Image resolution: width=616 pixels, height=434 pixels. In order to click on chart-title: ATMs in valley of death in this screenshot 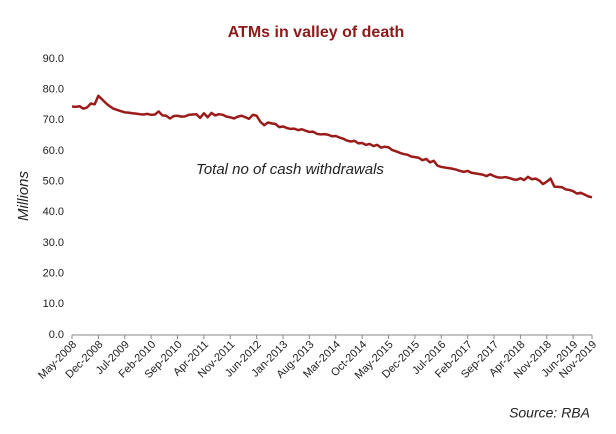, I will do `click(316, 32)`.